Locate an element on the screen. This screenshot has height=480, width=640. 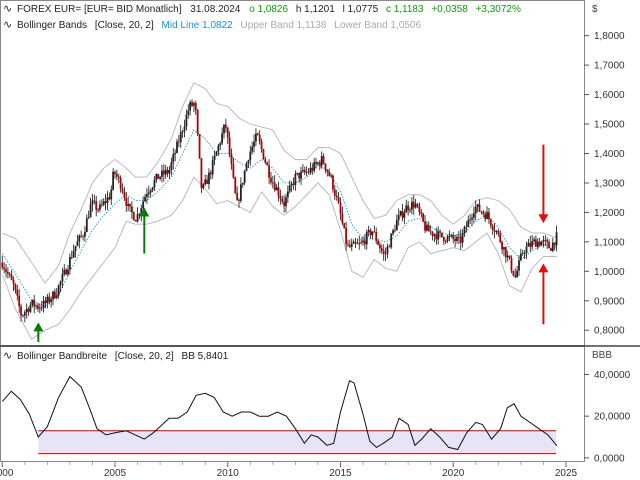
bbw-menu-icon: ∿ is located at coordinates (7, 356).